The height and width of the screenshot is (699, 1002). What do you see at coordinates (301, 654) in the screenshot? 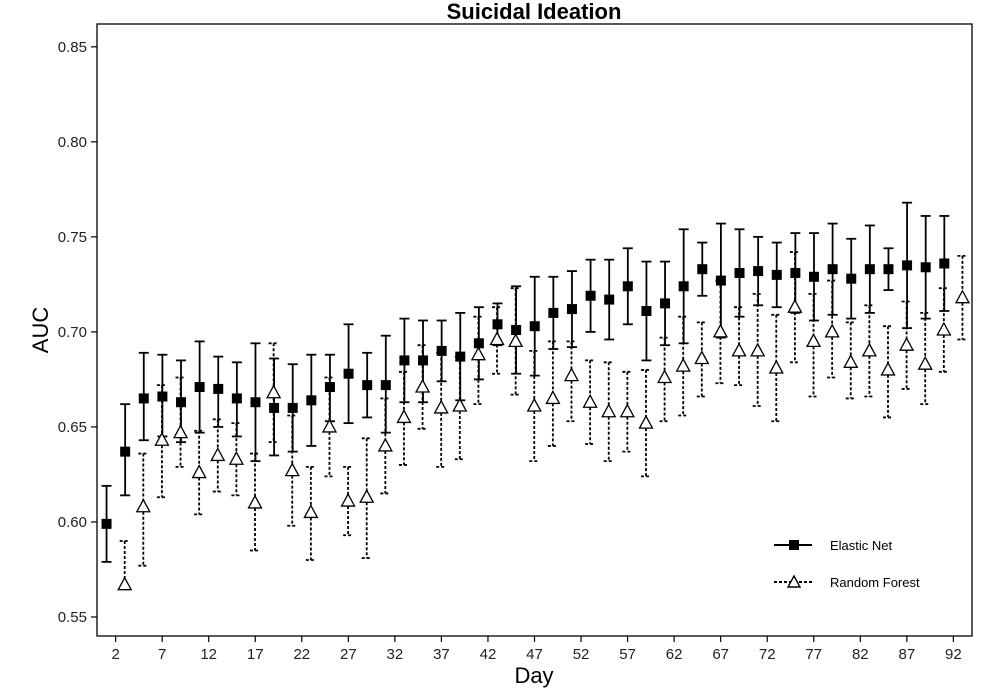
I see `x-tick-label: 22` at bounding box center [301, 654].